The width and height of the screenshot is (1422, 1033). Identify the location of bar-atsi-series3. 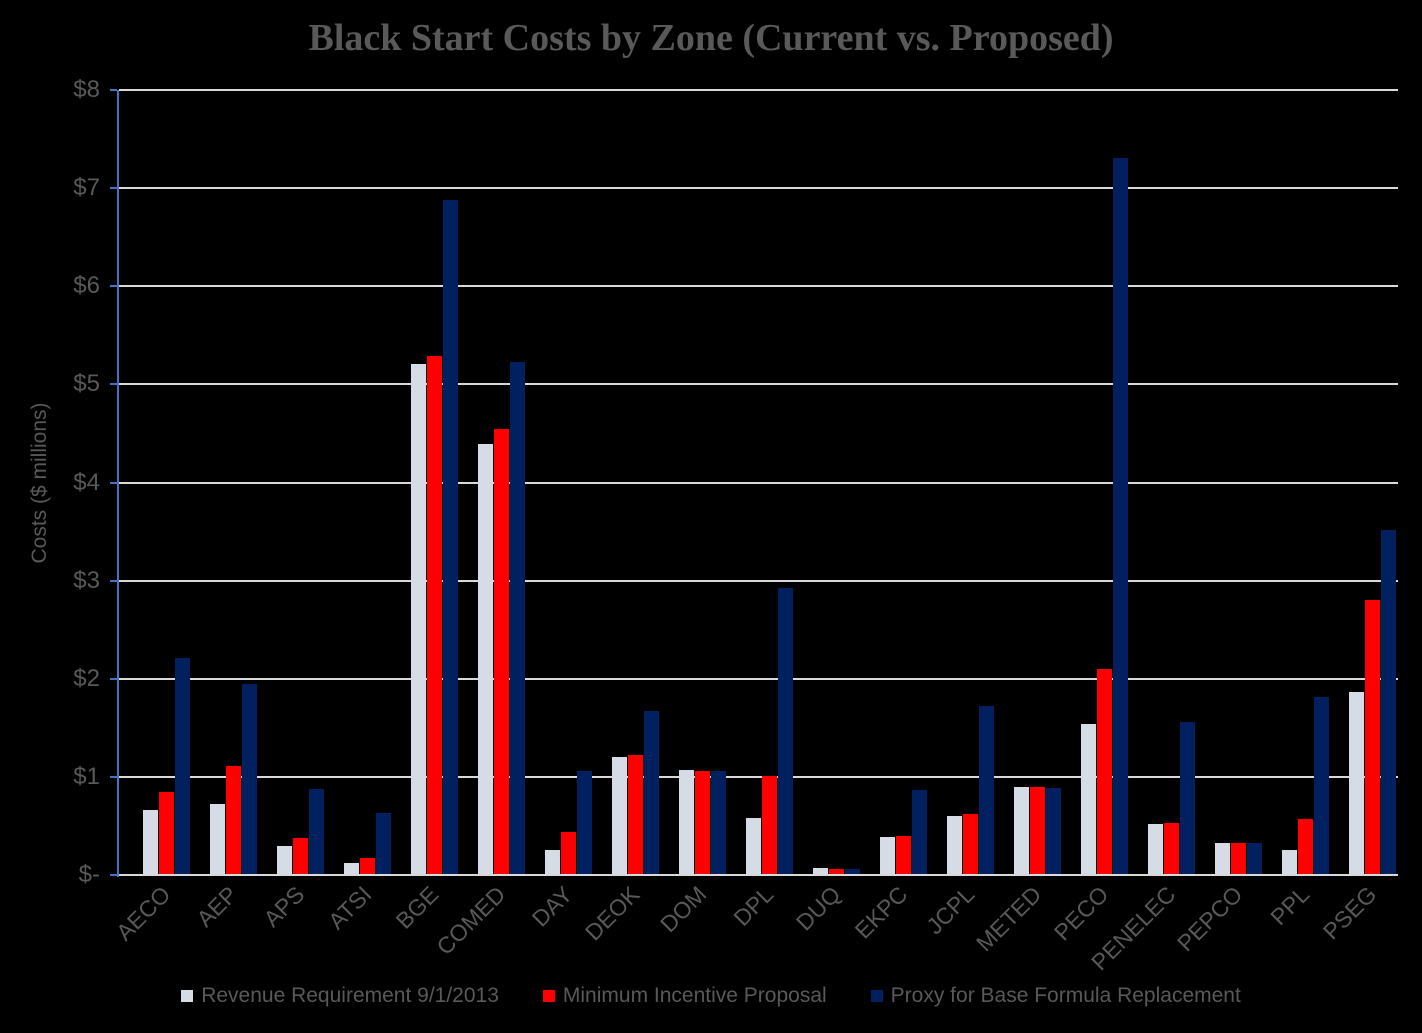
(383, 844).